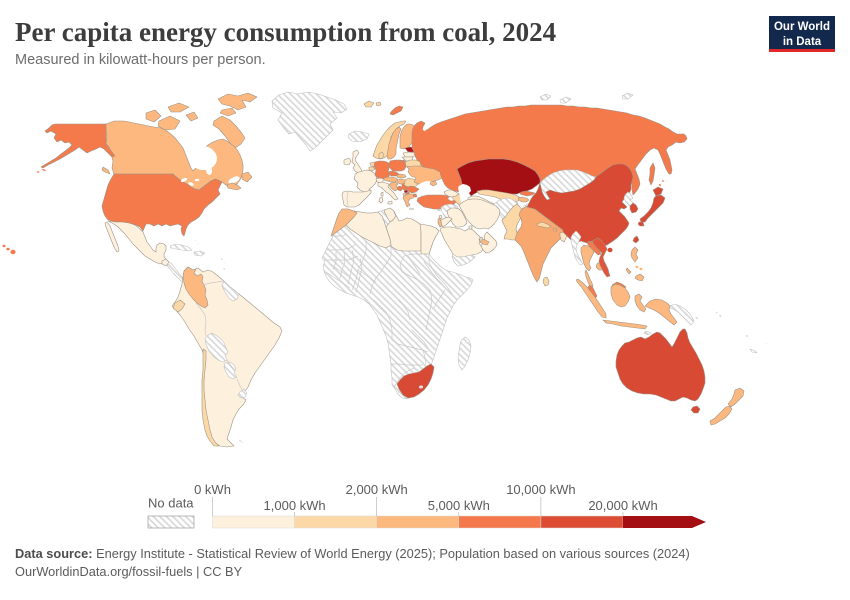 This screenshot has height=600, width=850. Describe the element at coordinates (377, 489) in the screenshot. I see `svg-text: 2,000 kWh` at that location.